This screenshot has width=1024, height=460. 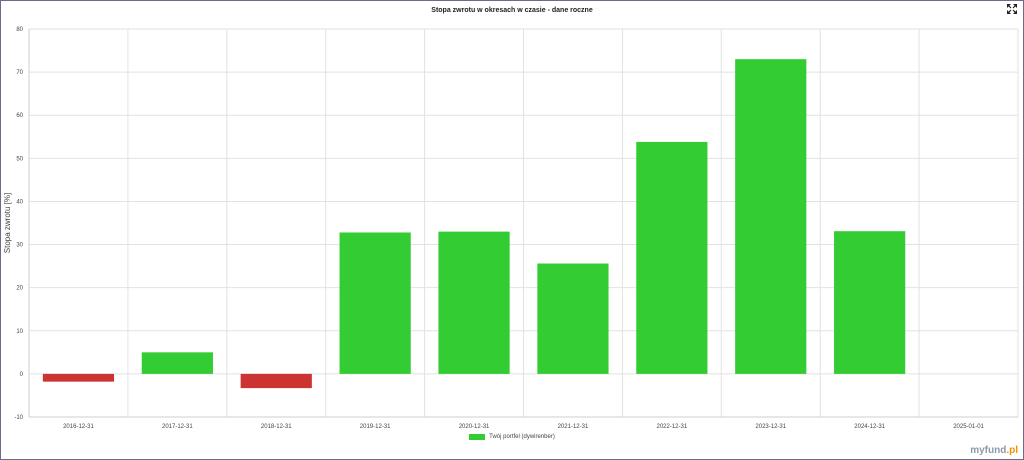 What do you see at coordinates (573, 427) in the screenshot?
I see `x-tick-label: 2021-12-31` at bounding box center [573, 427].